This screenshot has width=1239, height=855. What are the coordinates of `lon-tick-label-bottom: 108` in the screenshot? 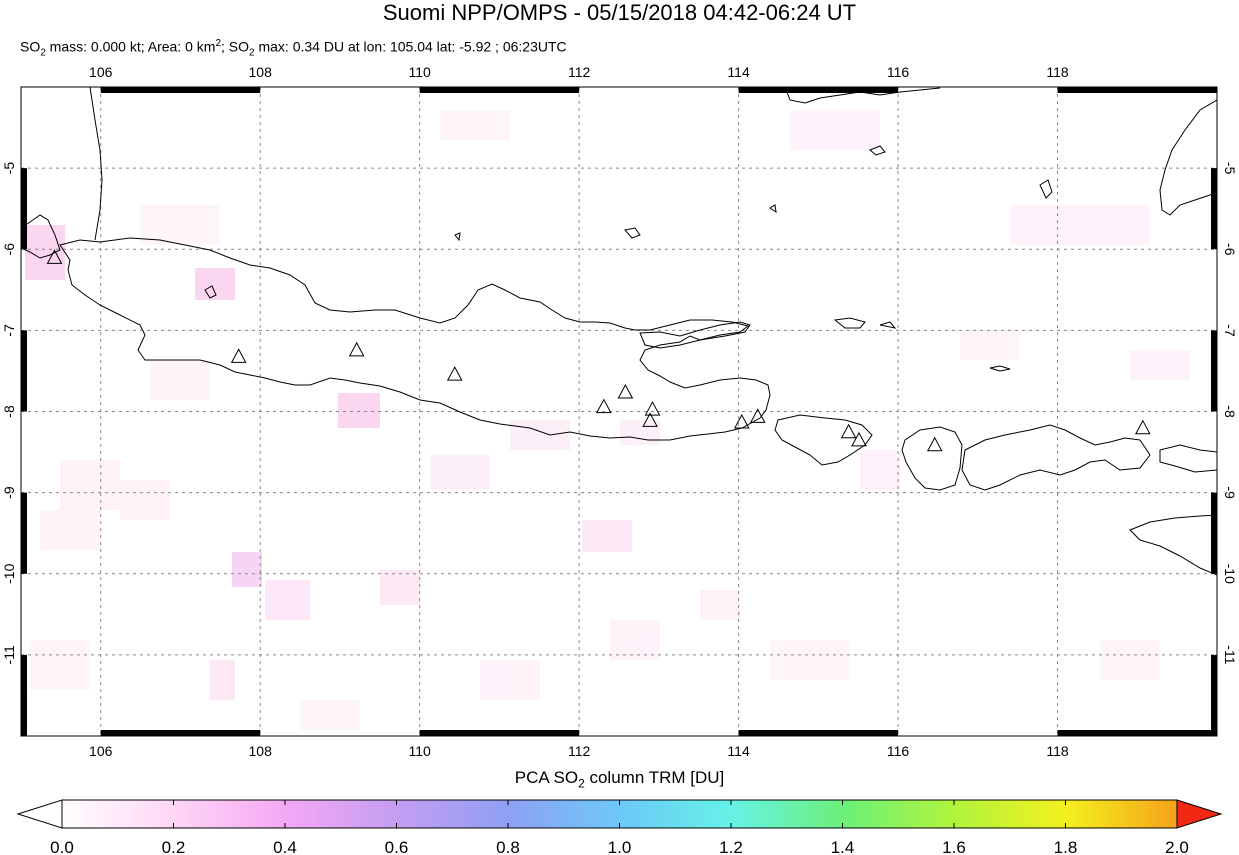 It's located at (261, 751).